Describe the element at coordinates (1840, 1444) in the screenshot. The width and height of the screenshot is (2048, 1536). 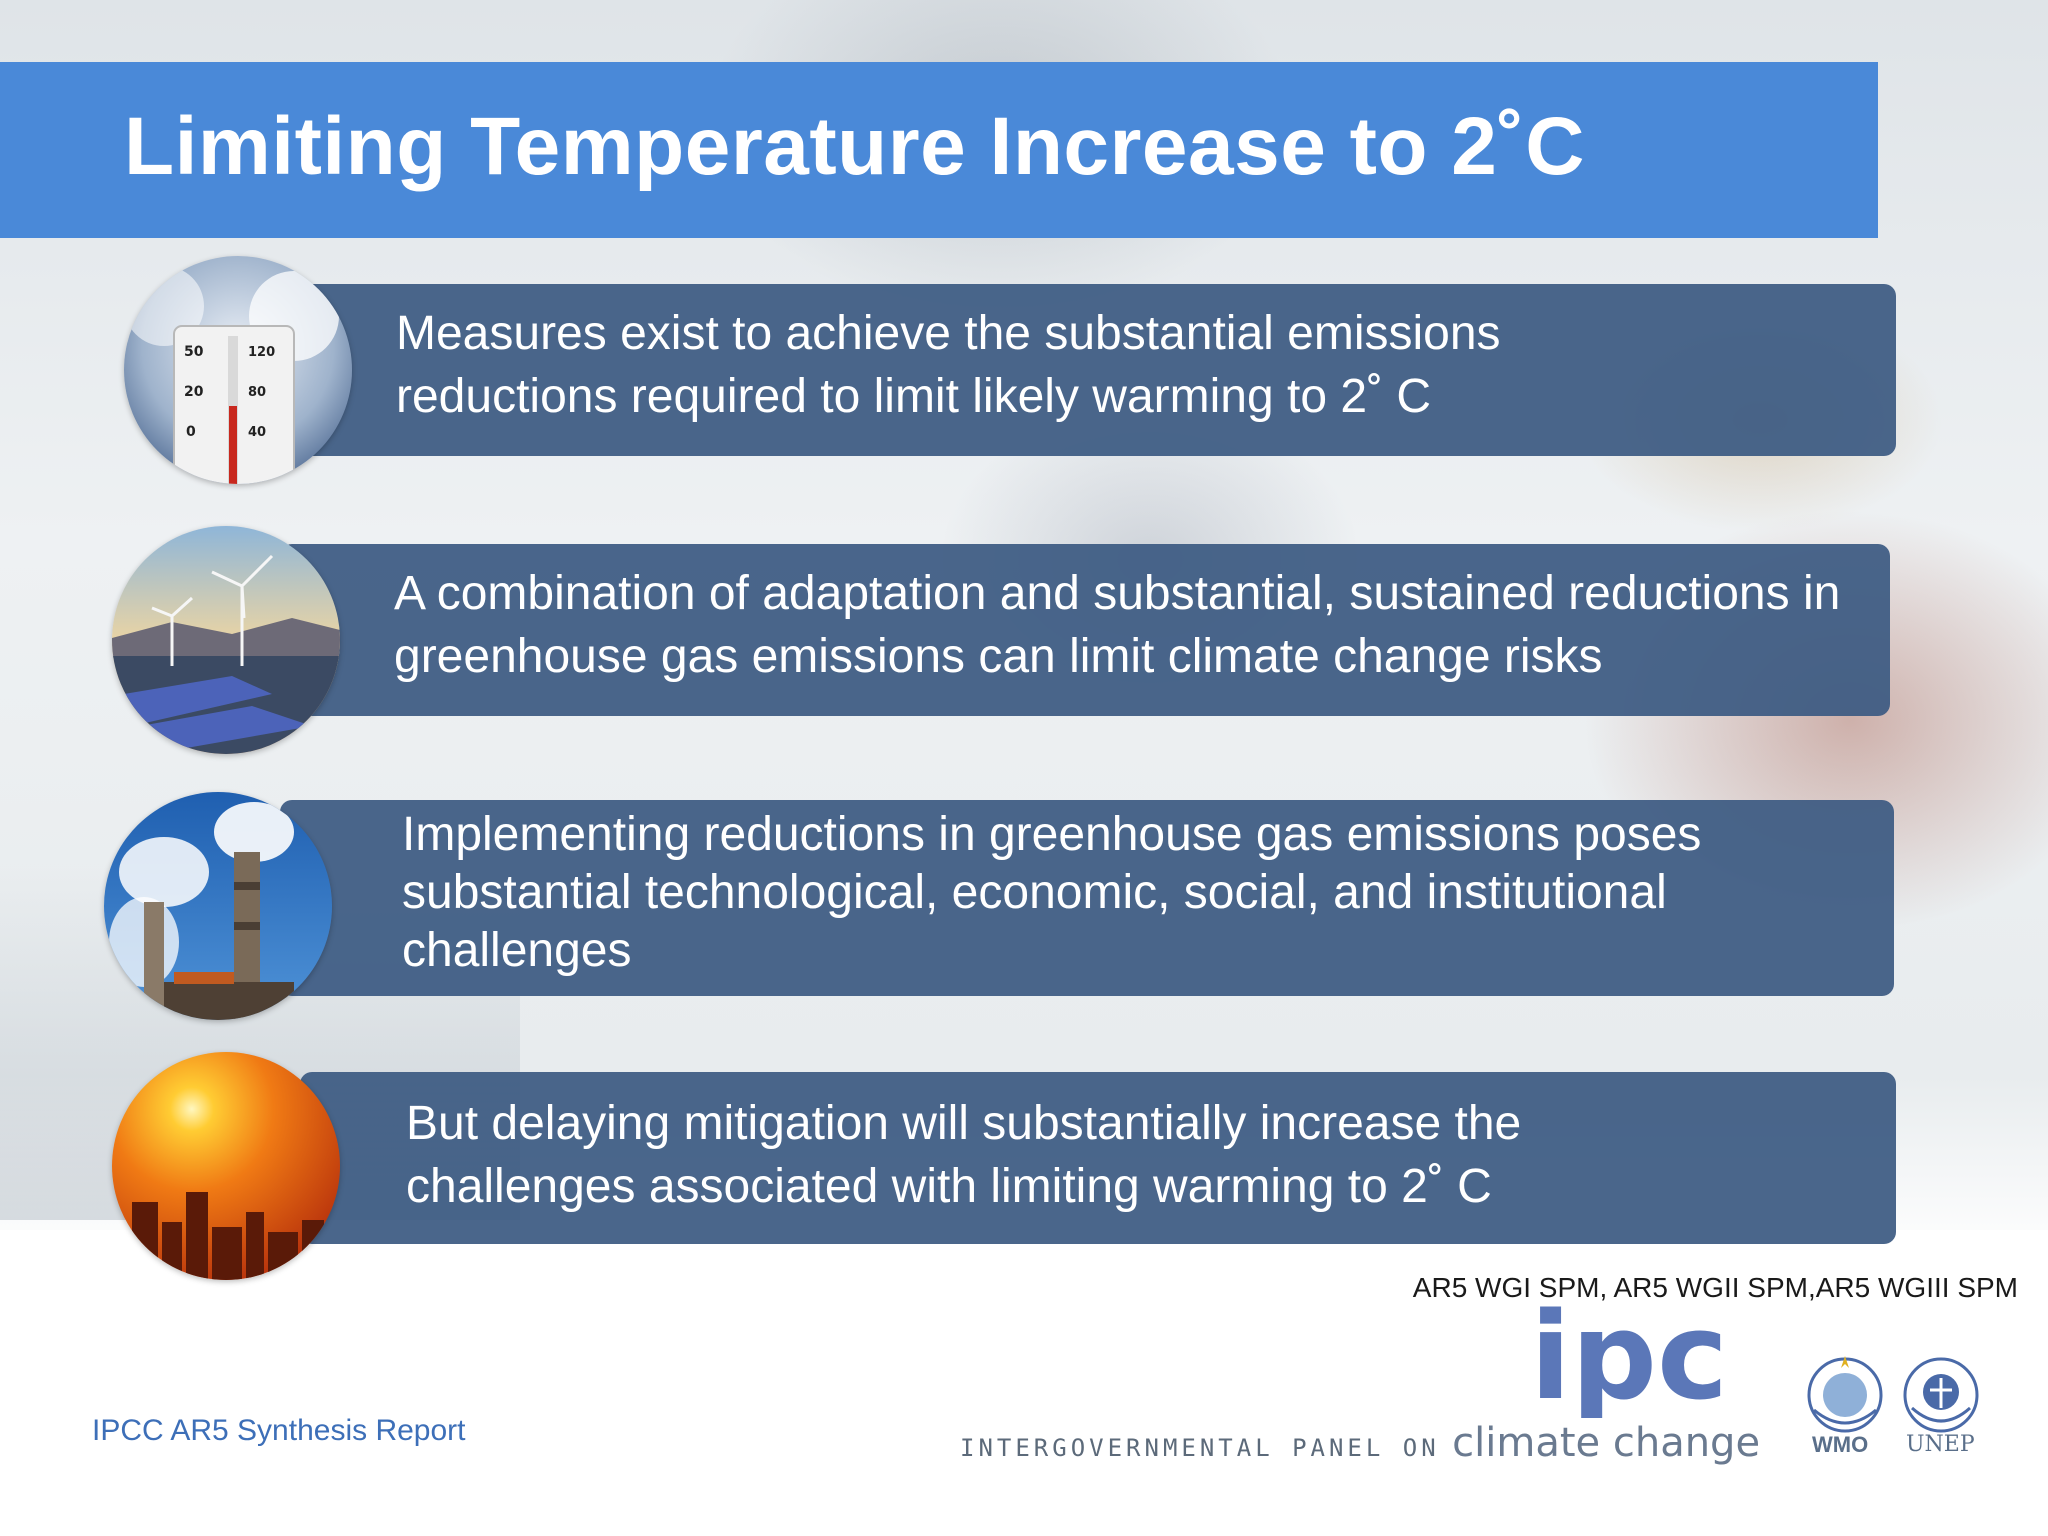
I see `wmo-label: WMO` at that location.